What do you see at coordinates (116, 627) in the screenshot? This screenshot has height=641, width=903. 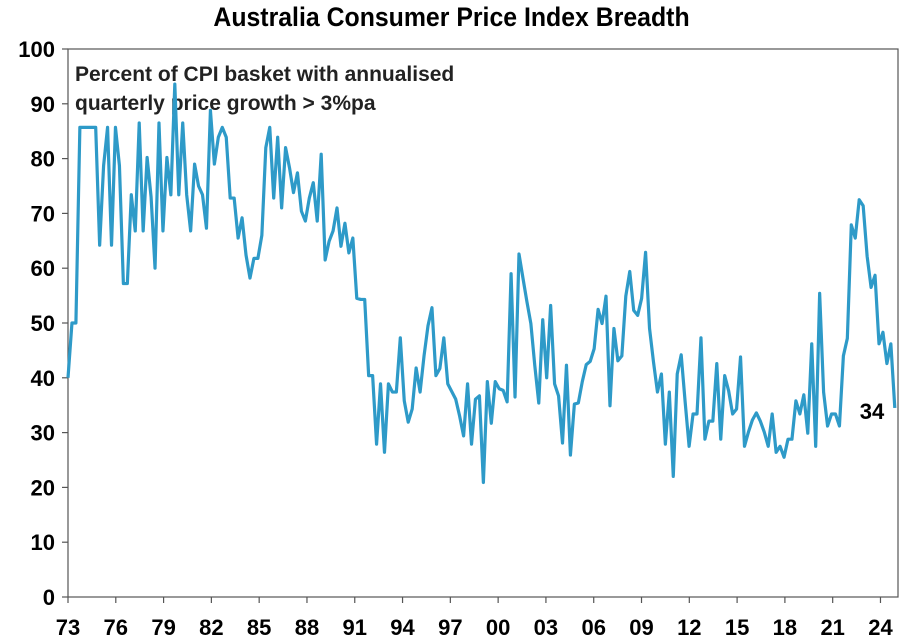 I see `x-tick-label: 76` at bounding box center [116, 627].